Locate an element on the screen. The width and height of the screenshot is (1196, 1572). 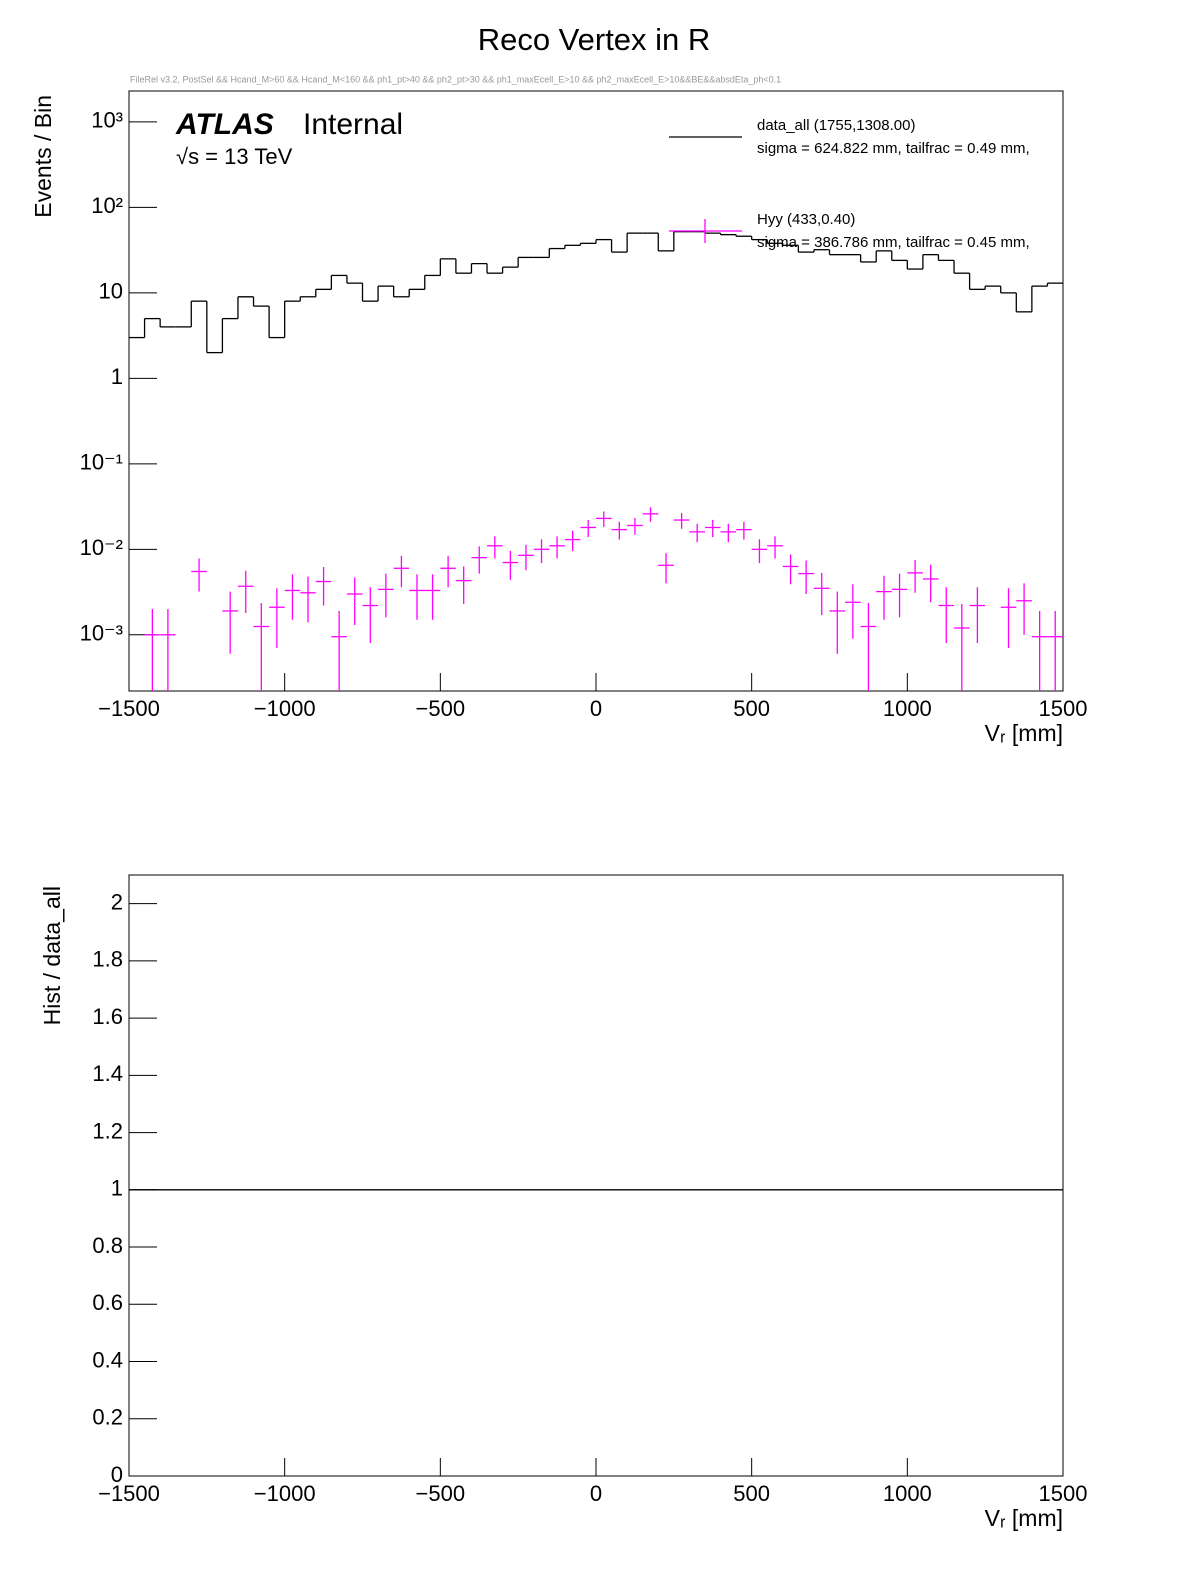
y-tick-label: 10⁻² is located at coordinates (101, 547).